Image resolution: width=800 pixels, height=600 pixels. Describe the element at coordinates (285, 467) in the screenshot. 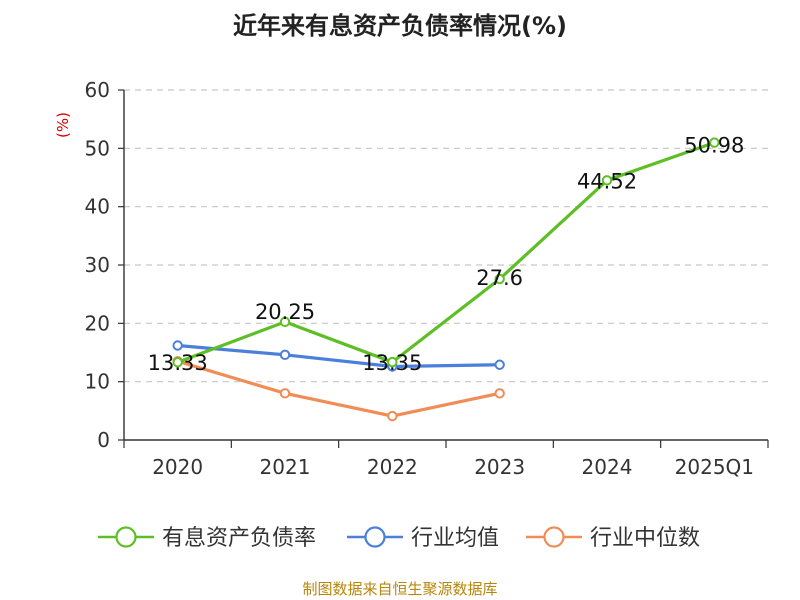

I see `x-tick-label: 2021` at that location.